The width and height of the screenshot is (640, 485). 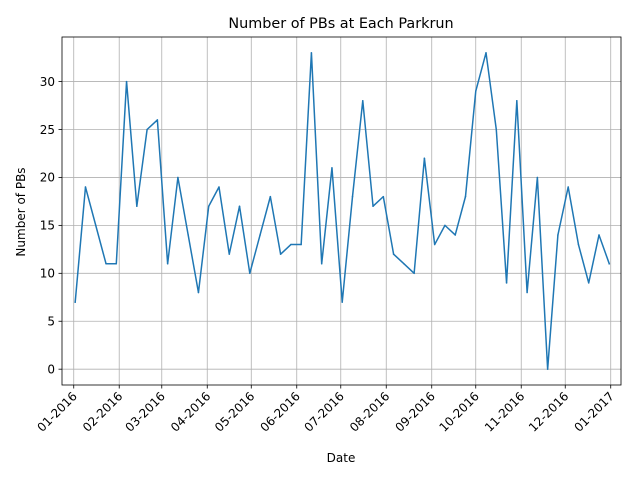 What do you see at coordinates (47, 82) in the screenshot?
I see `y-tick-label: 30` at bounding box center [47, 82].